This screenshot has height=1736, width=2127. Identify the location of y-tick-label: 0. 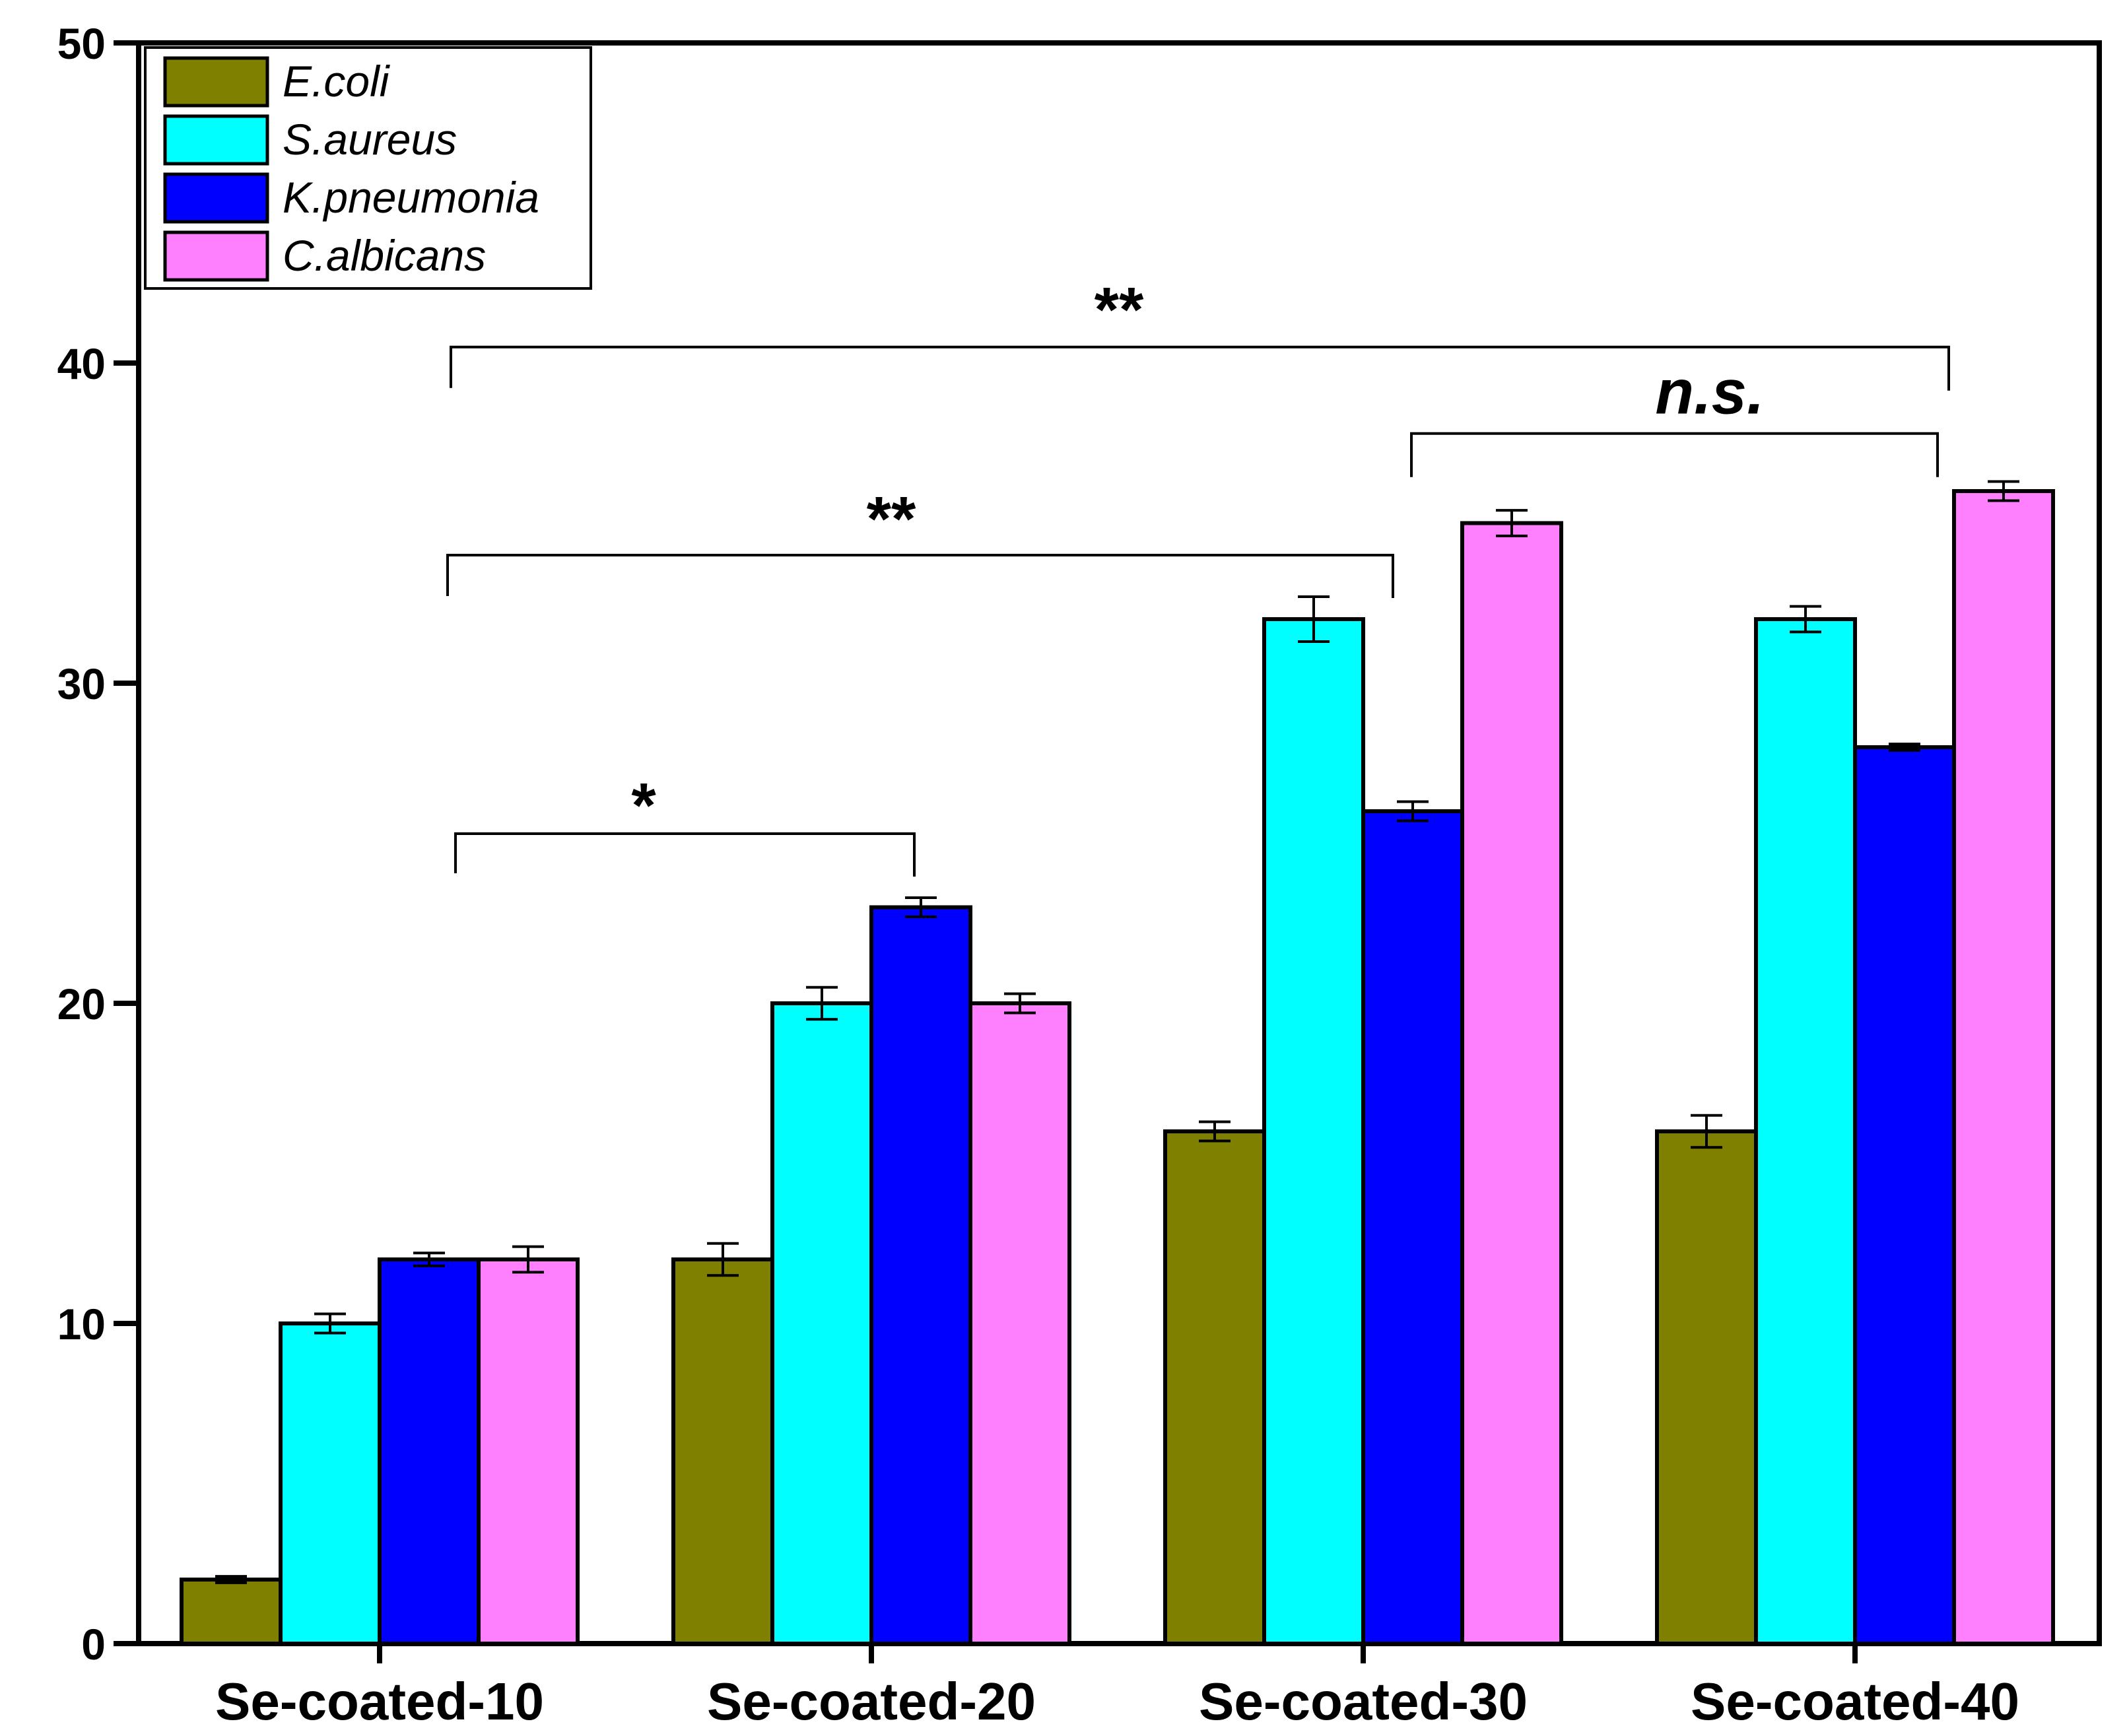
(93, 1645).